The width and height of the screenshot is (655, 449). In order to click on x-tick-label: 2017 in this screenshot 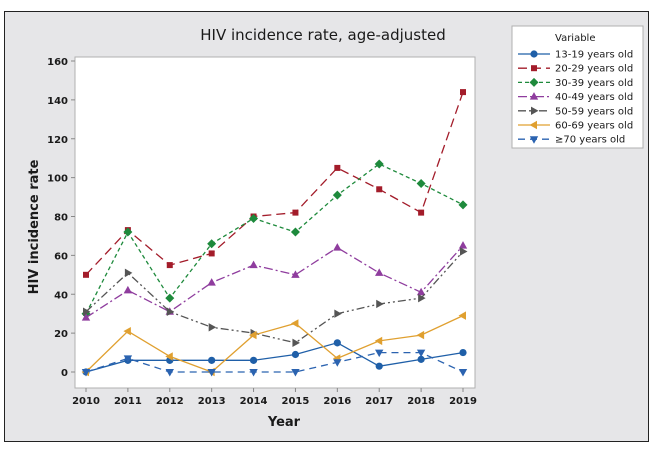, I will do `click(379, 401)`.